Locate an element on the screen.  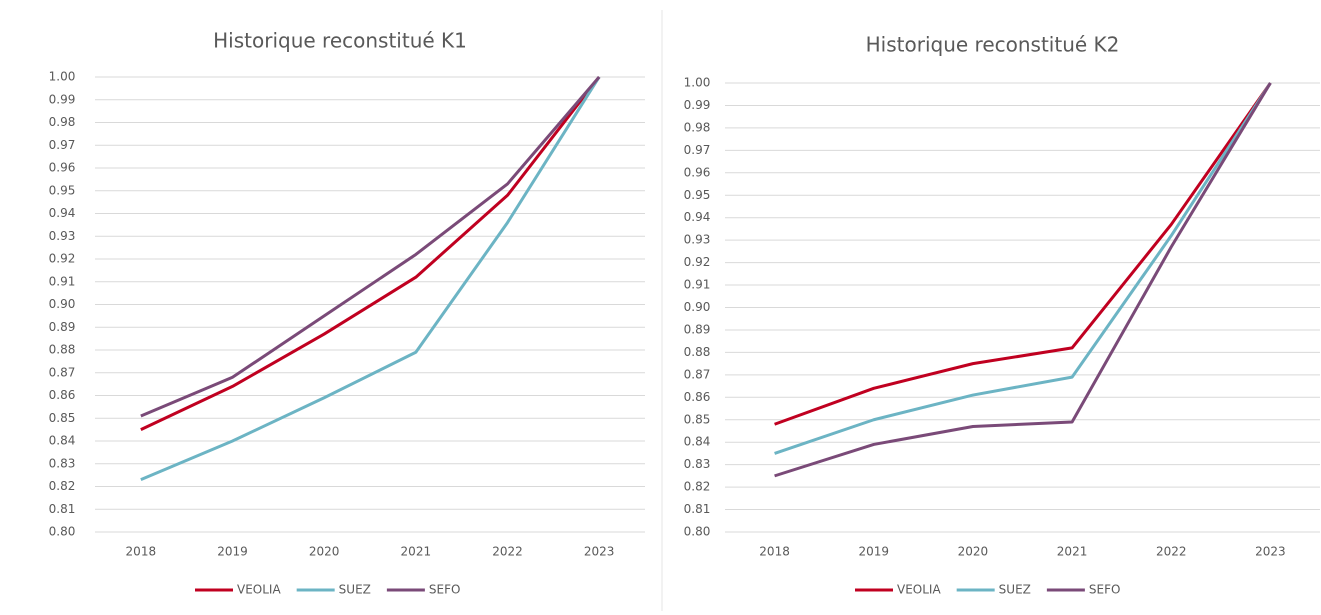
chart-title: Historique reconstitué K2 is located at coordinates (993, 45).